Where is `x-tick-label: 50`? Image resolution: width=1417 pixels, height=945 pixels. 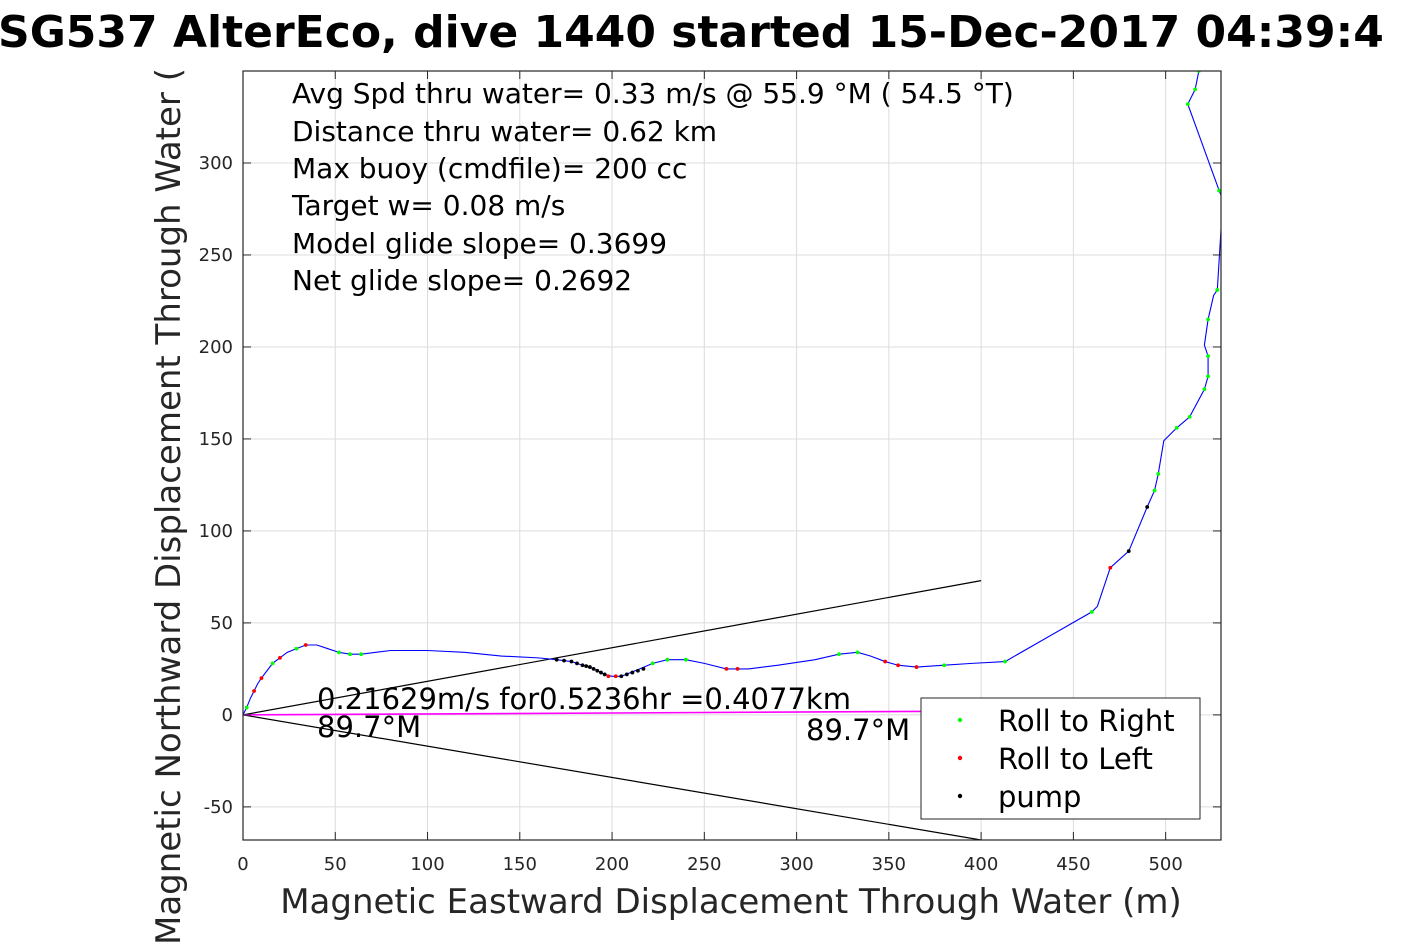 x-tick-label: 50 is located at coordinates (335, 864).